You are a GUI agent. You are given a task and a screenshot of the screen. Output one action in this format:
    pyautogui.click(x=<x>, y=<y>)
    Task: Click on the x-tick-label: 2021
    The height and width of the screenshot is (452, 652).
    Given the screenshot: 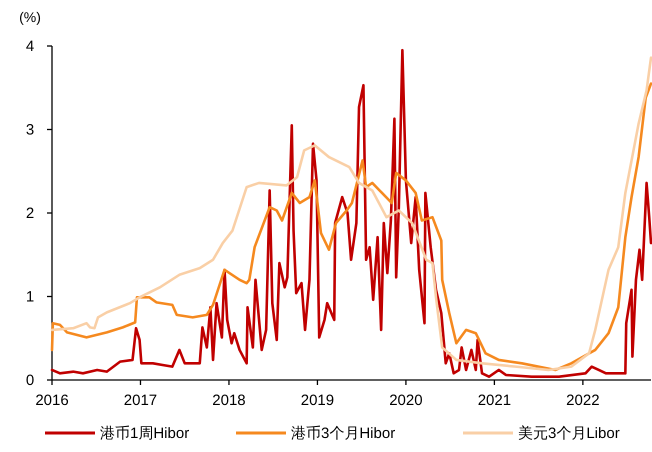 What is the action you would take?
    pyautogui.click(x=495, y=400)
    